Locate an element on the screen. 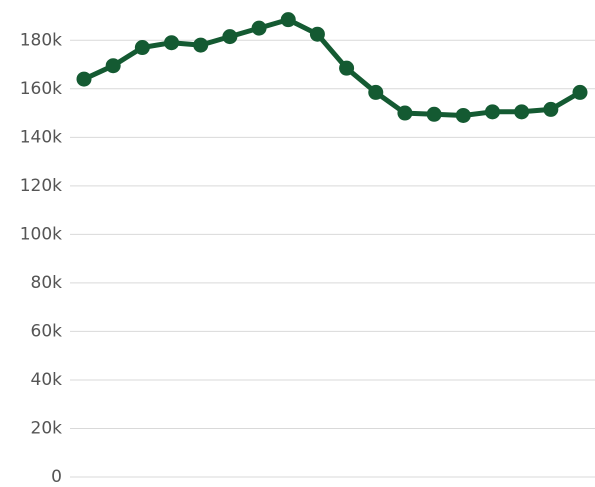 The height and width of the screenshot is (487, 595). y-tick-label: 80k is located at coordinates (47, 283).